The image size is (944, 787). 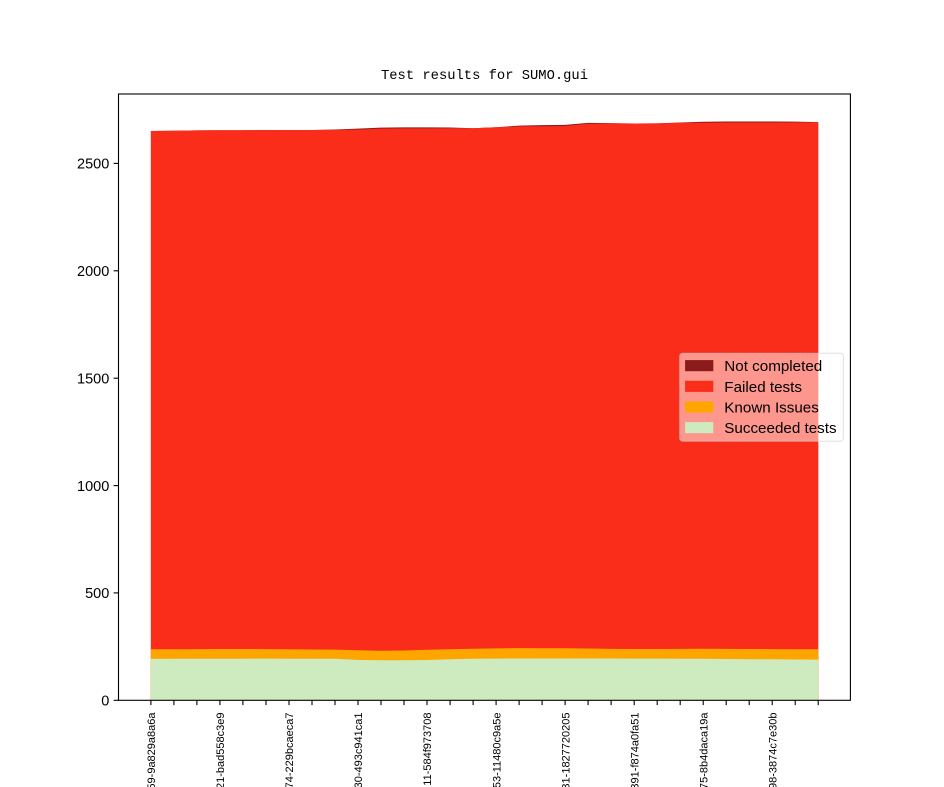 What do you see at coordinates (152, 749) in the screenshot?
I see `svg-text: 59-9a829a8a6a` at bounding box center [152, 749].